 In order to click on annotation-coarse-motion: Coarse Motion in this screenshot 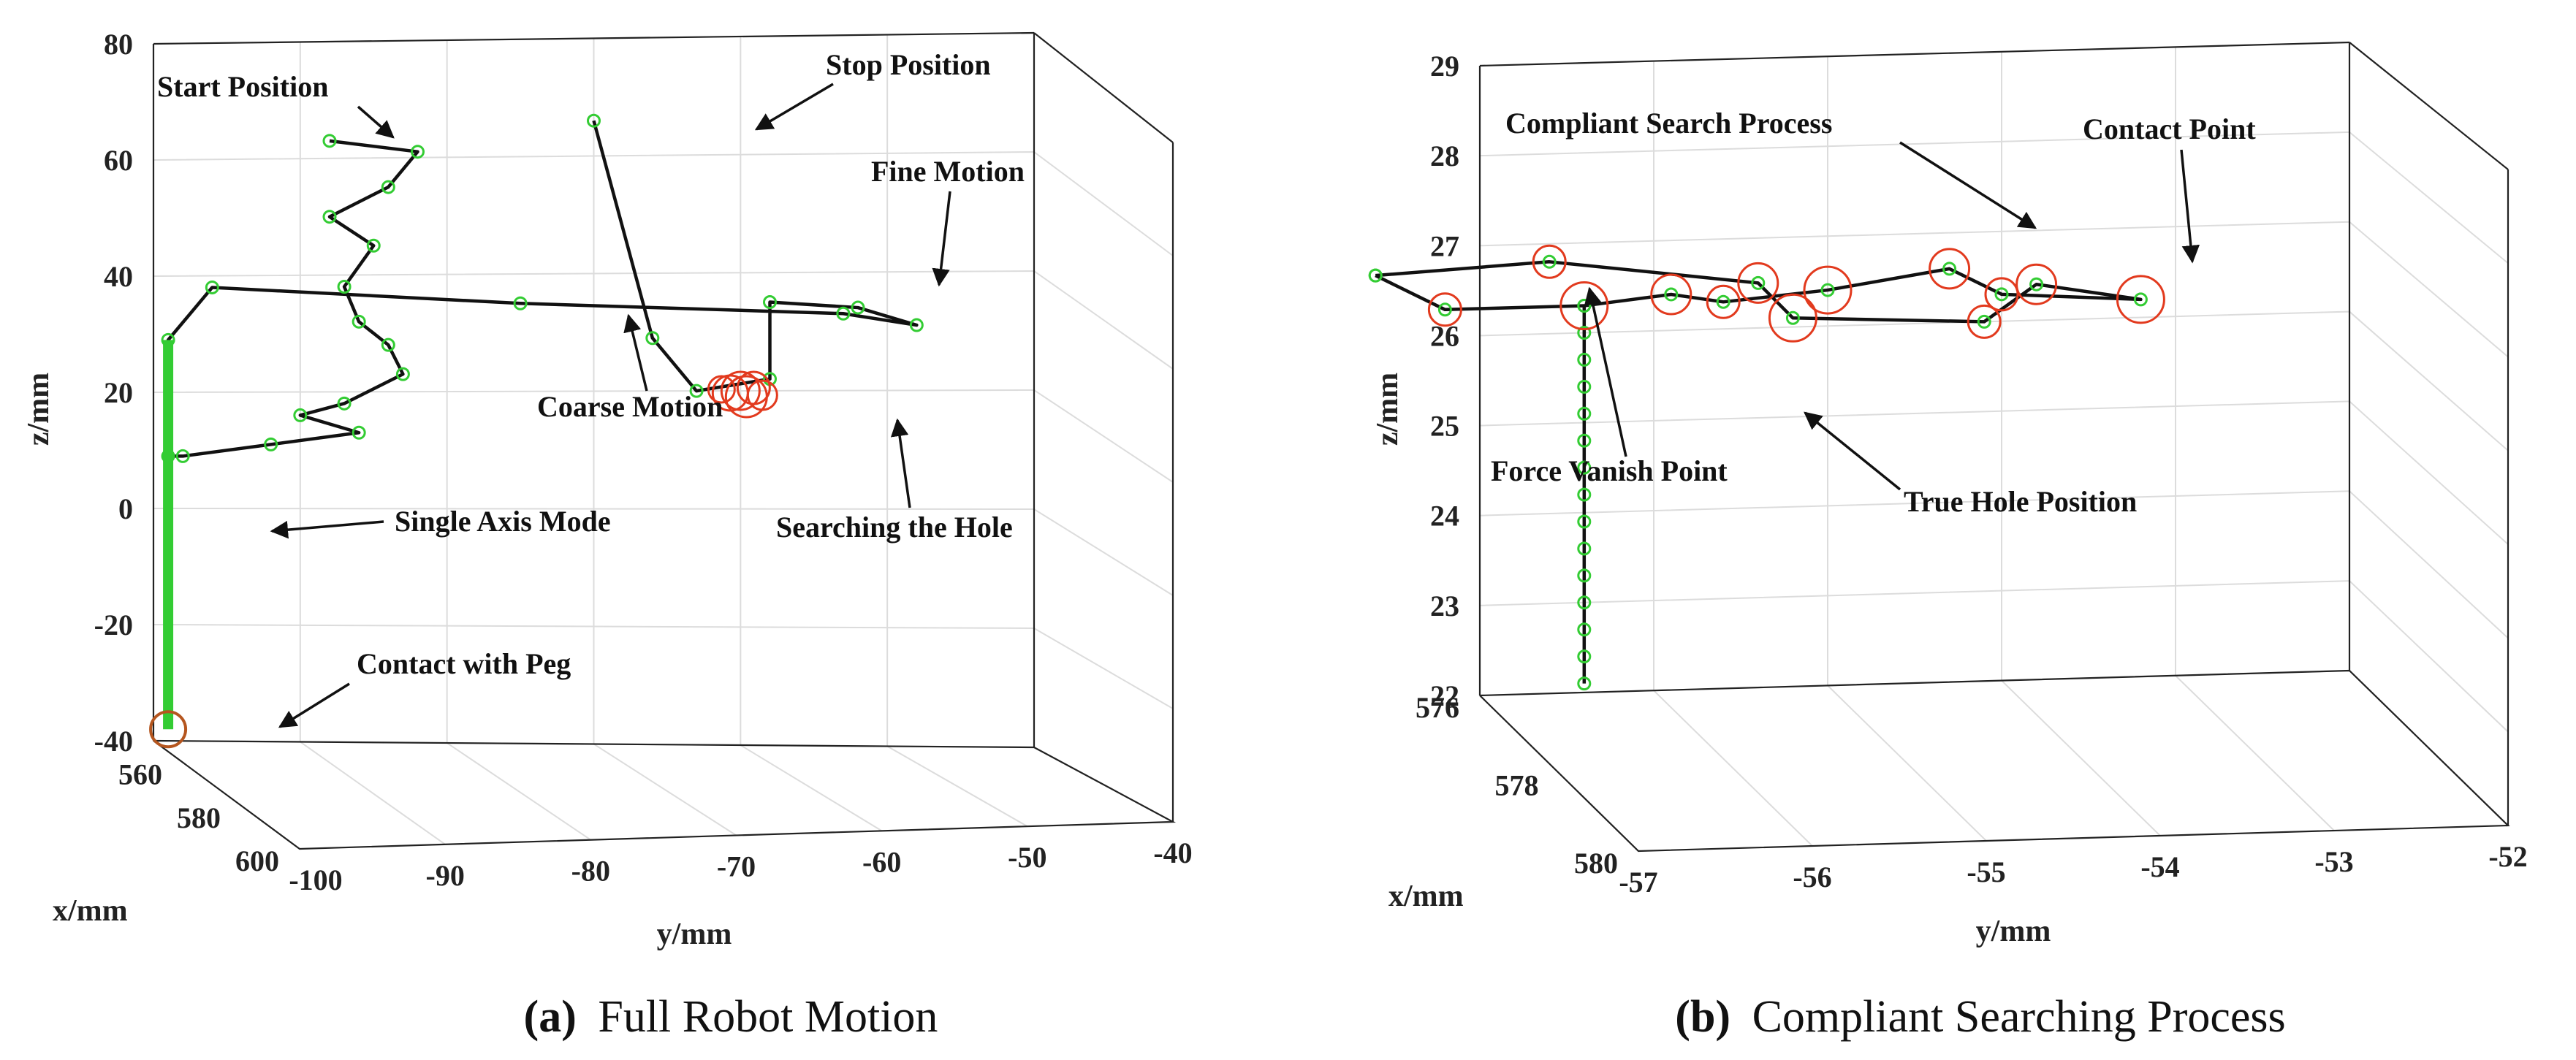, I will do `click(630, 407)`.